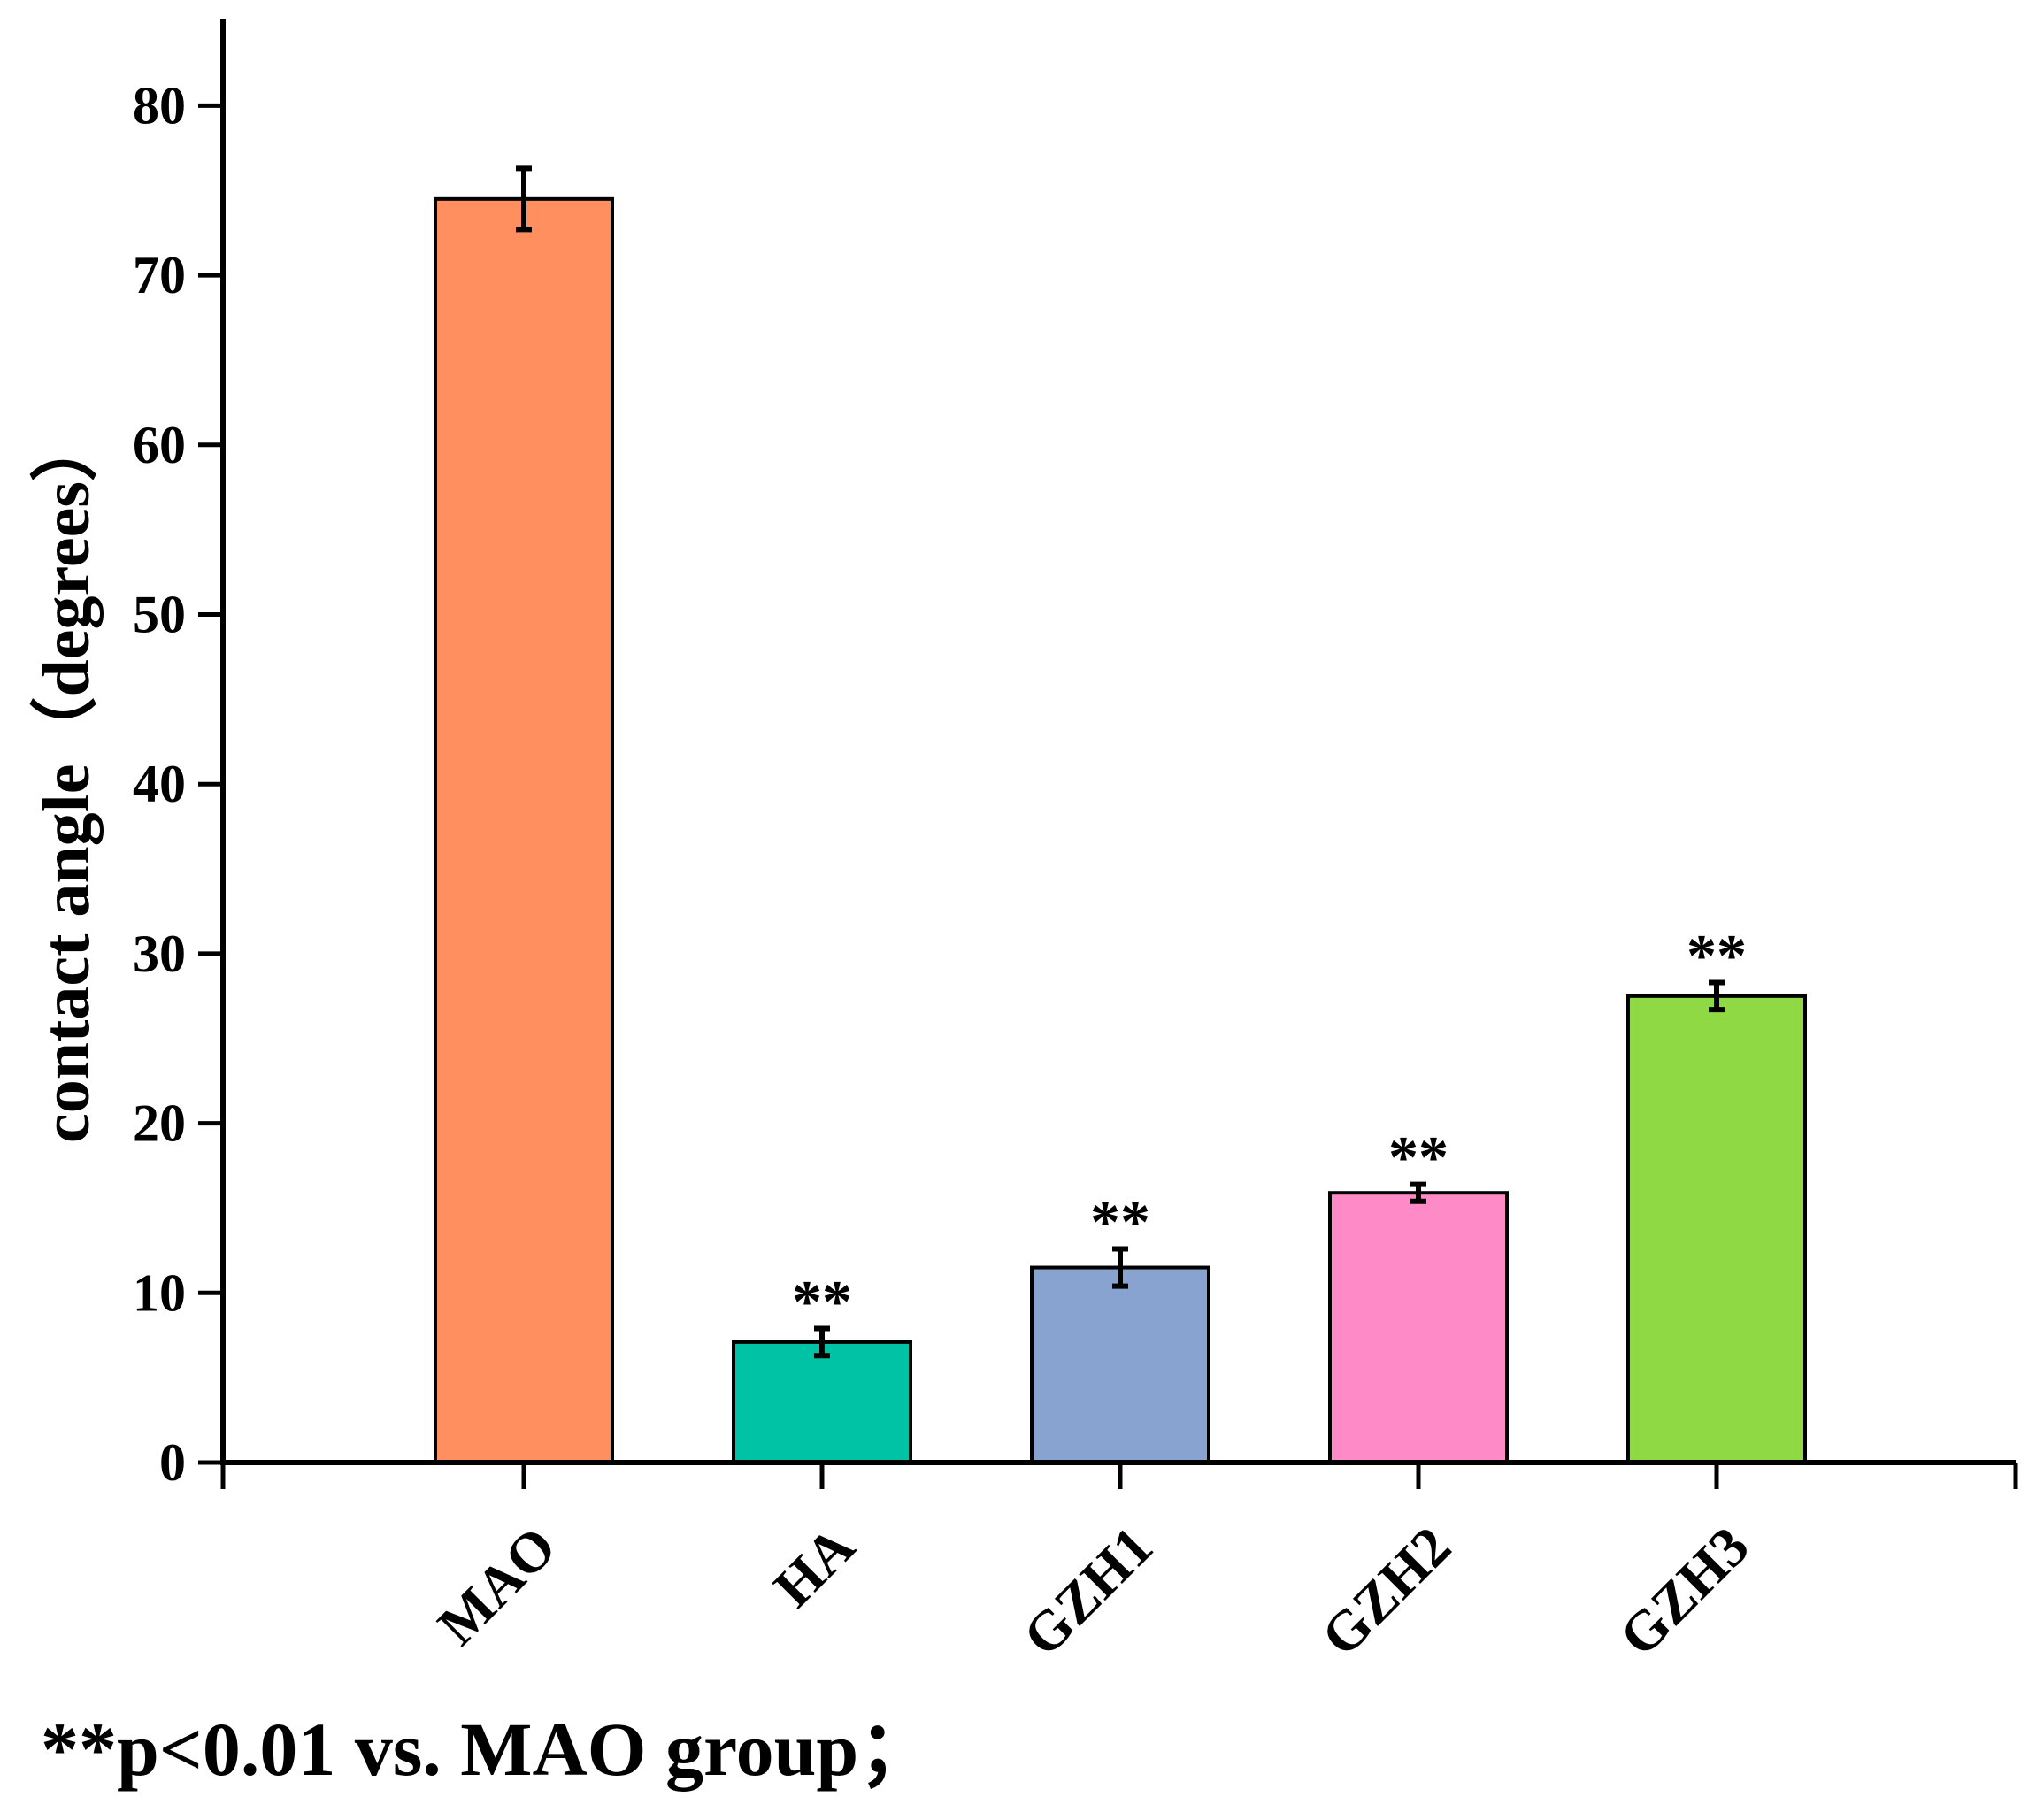  What do you see at coordinates (1418, 1157) in the screenshot?
I see `significance-mark-gzh2: **` at bounding box center [1418, 1157].